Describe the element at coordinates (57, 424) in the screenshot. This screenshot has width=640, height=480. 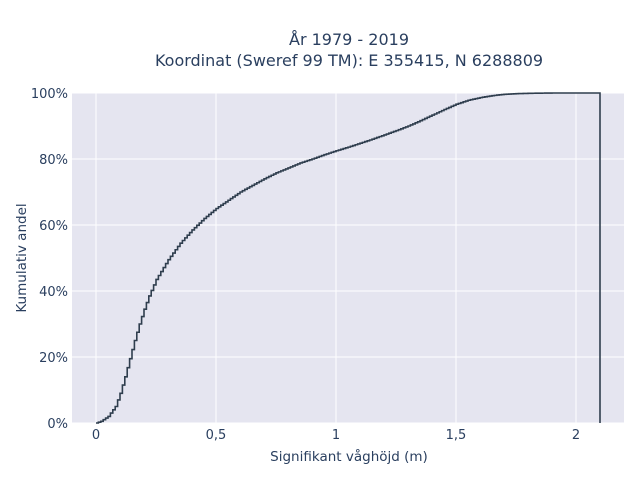
I see `y-tick-label: 0%` at that location.